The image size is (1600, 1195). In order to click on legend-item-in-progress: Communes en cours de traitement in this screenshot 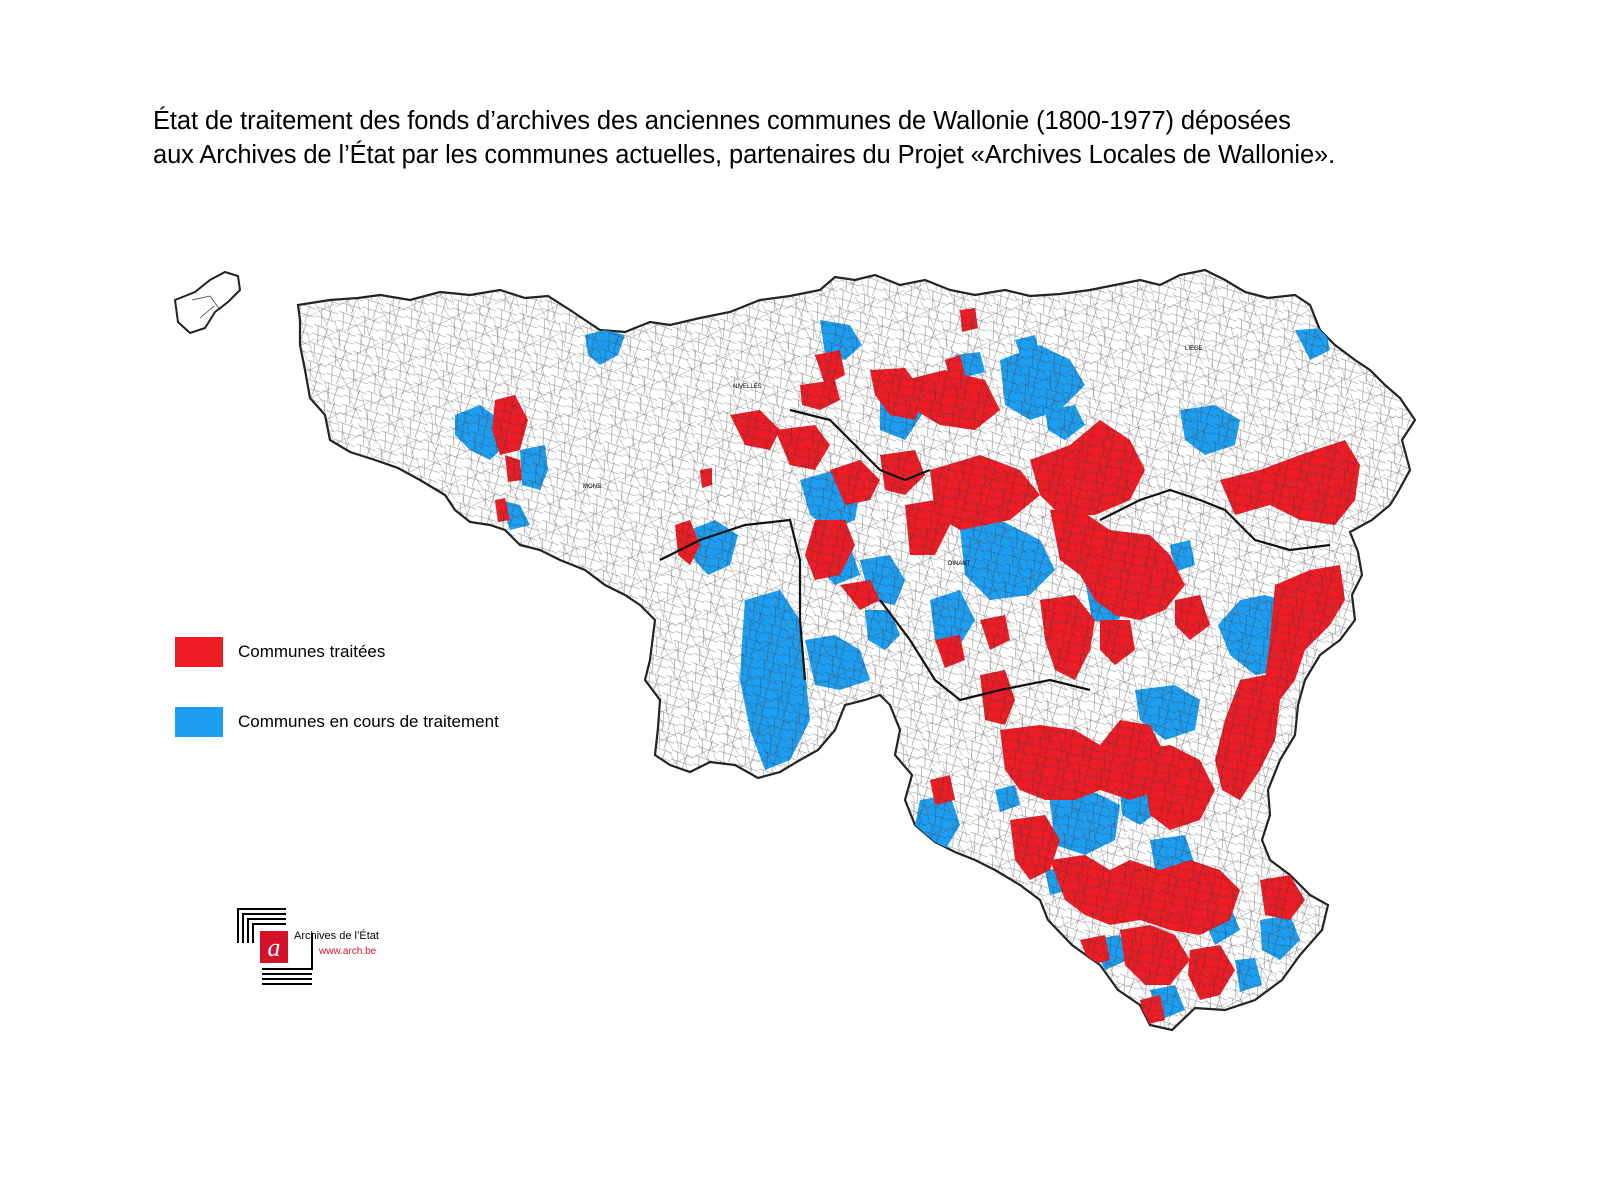, I will do `click(337, 722)`.